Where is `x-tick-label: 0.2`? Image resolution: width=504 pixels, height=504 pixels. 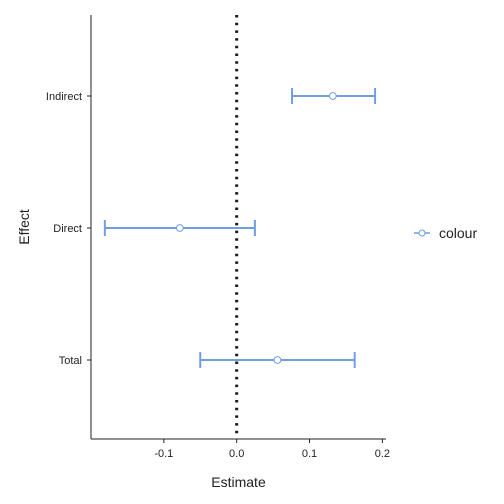
x-tick-label: 0.2 is located at coordinates (382, 454).